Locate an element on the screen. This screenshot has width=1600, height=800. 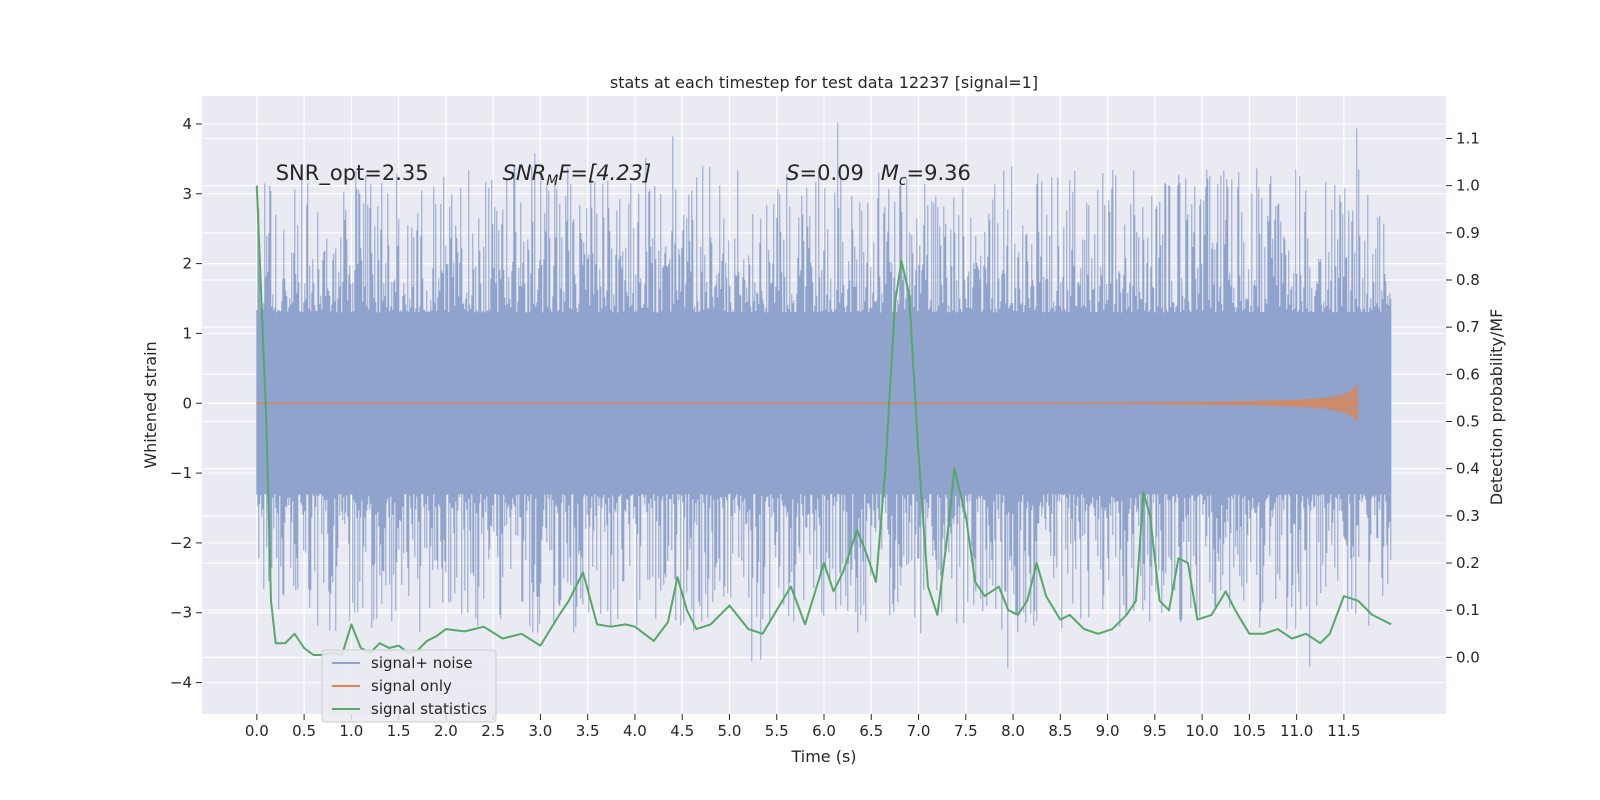
y-tick-label-2: −2 is located at coordinates (181, 543).